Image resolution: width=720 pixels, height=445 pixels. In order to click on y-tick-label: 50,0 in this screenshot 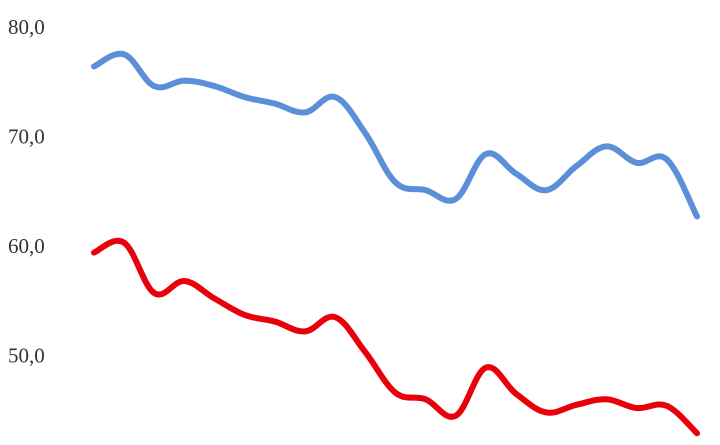, I will do `click(26, 356)`.